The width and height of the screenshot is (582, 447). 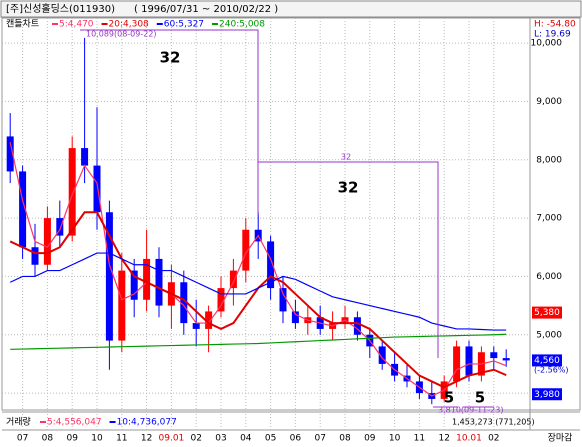 What do you see at coordinates (60, 8) in the screenshot?
I see `stock-title: [주]신성홀딩스(011930)` at bounding box center [60, 8].